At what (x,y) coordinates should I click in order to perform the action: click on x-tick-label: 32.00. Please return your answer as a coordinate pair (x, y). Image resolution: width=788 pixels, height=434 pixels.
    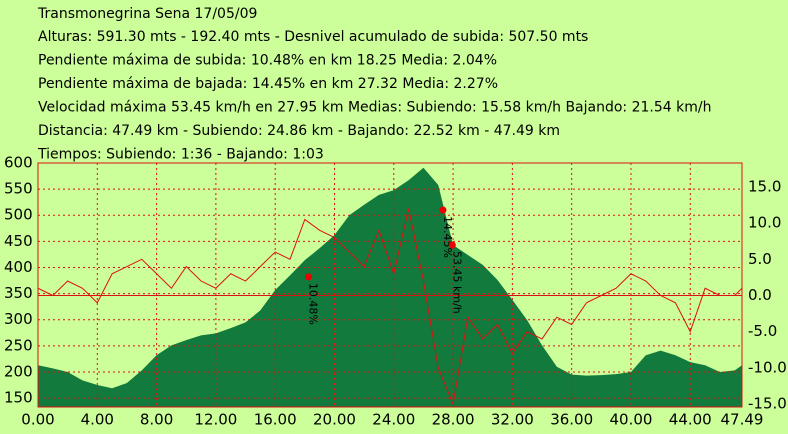
    Looking at the image, I should click on (512, 420).